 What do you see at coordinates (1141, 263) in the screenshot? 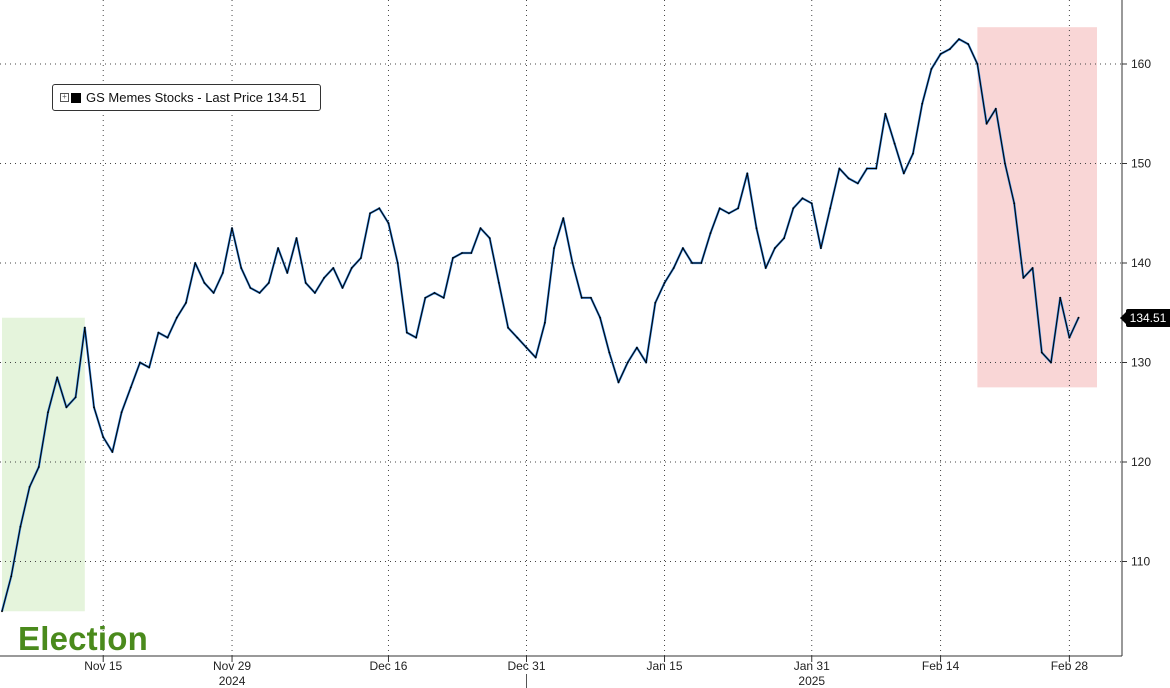
I see `y-tick-label-140: 140` at bounding box center [1141, 263].